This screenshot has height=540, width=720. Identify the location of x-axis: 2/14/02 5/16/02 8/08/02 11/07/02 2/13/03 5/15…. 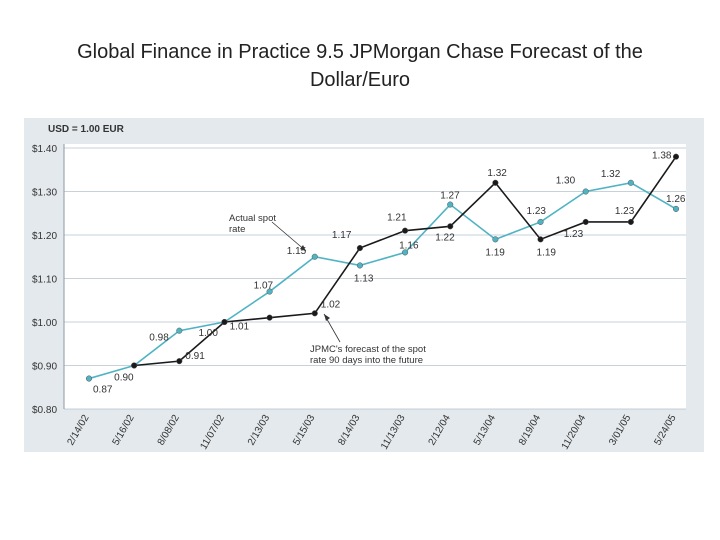
(371, 432).